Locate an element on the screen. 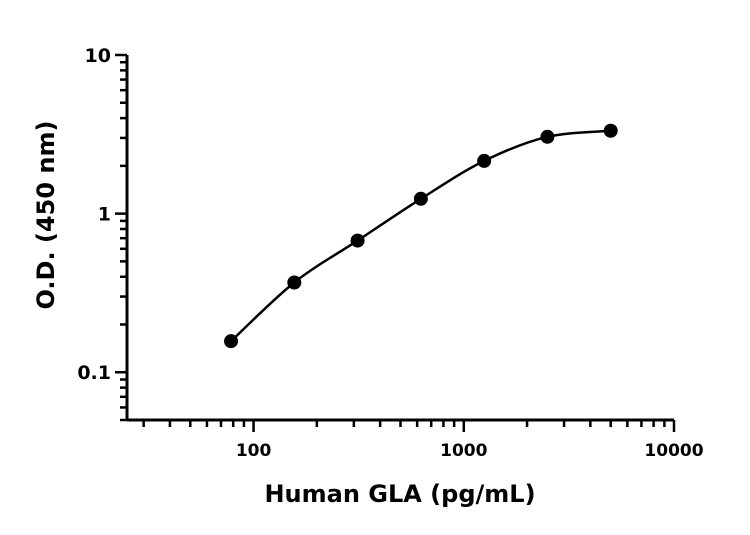 This screenshot has width=750, height=535. x-axis-label: Human GLA (pg/mL) is located at coordinates (399, 494).